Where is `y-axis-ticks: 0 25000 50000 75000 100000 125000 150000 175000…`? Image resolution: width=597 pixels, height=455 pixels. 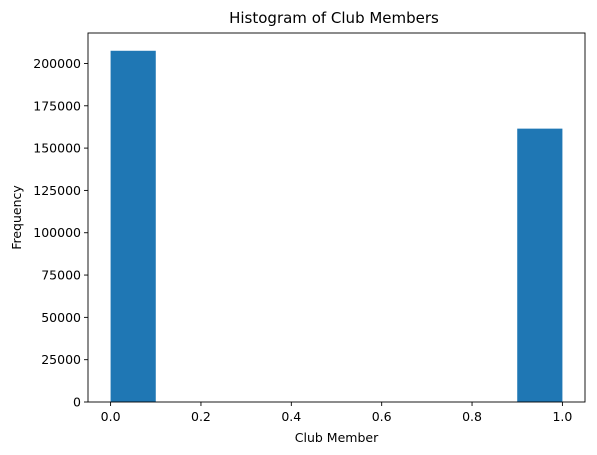
y-axis-ticks: 0 25000 50000 75000 100000 125000 150000 175000… is located at coordinates (60, 233).